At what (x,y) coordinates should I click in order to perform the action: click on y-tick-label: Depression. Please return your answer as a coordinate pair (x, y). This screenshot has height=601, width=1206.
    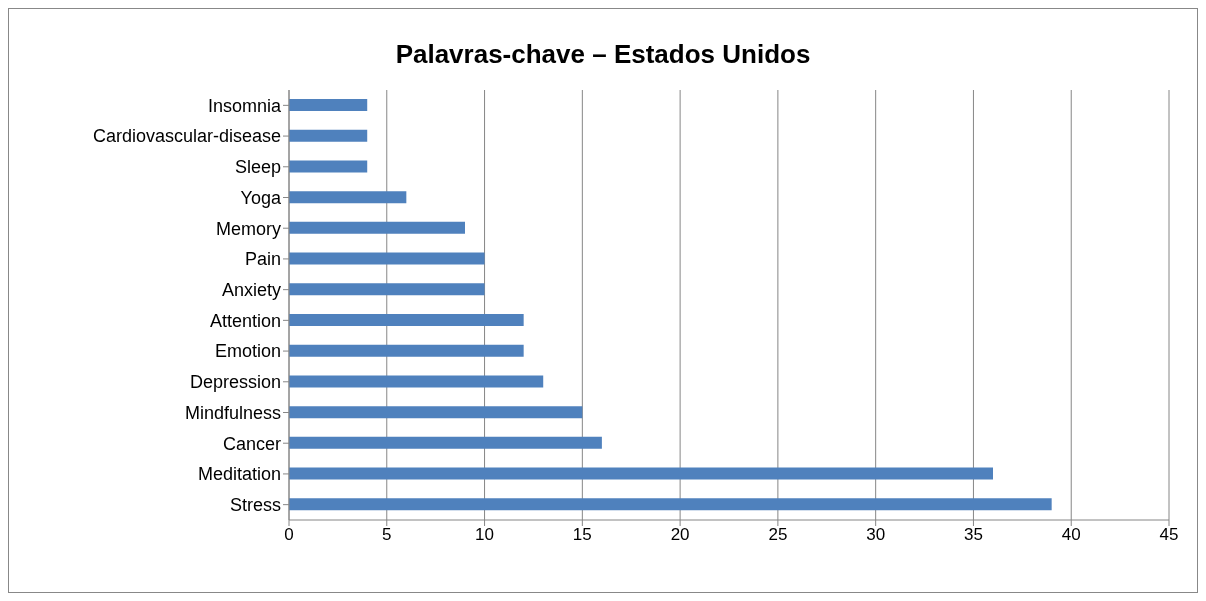
    Looking at the image, I should click on (235, 382).